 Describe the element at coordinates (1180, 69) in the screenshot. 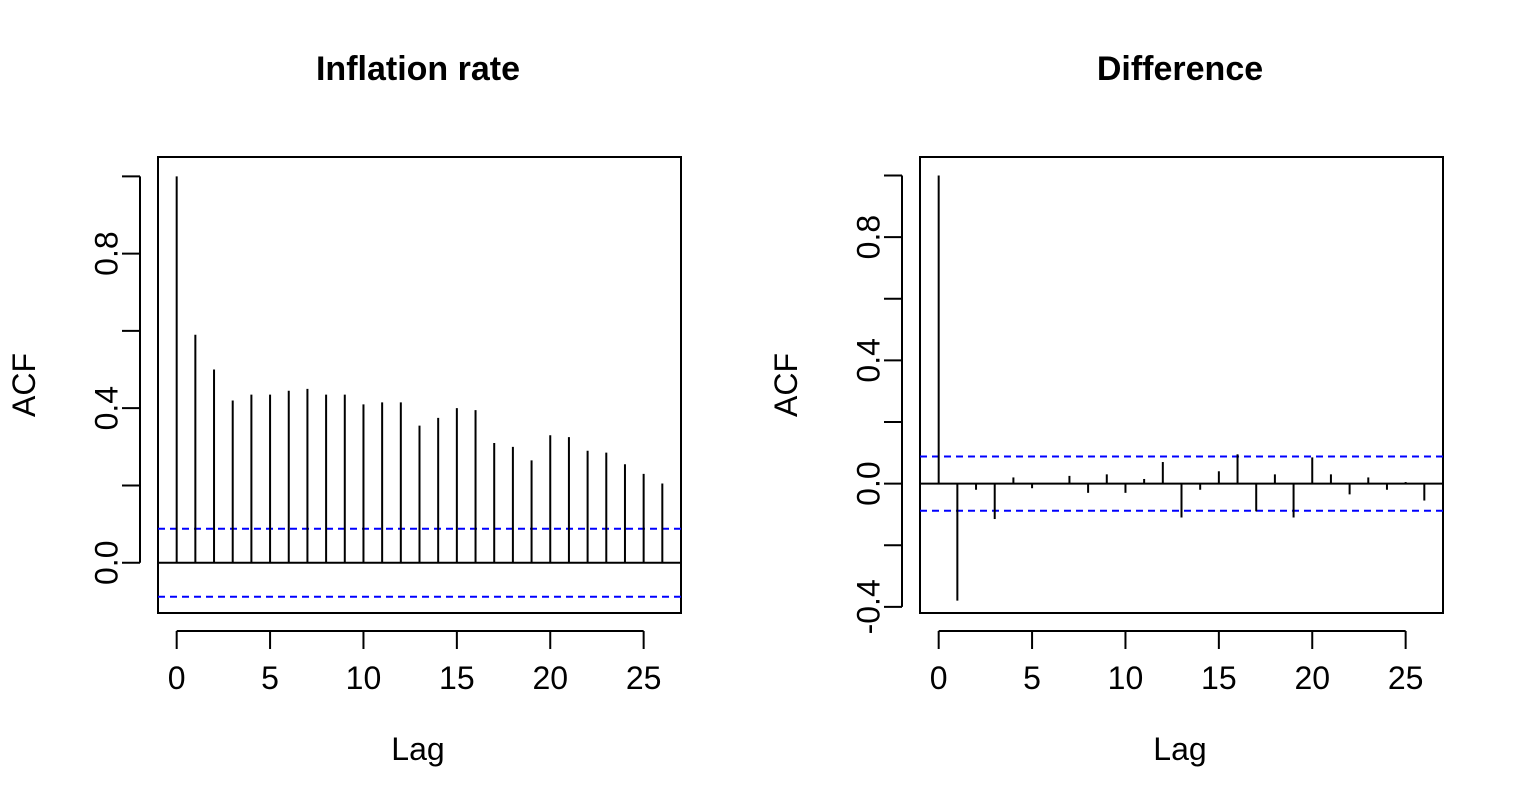

I see `chart-title: Difference` at that location.